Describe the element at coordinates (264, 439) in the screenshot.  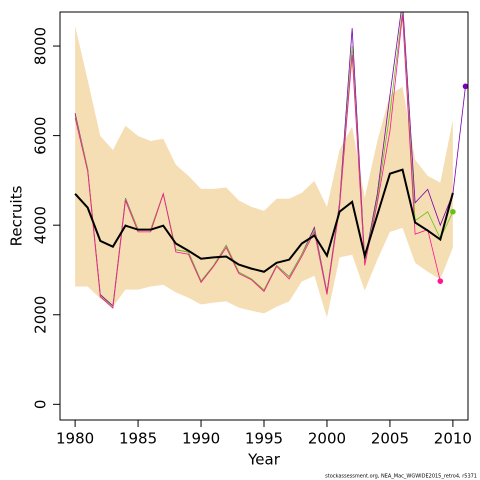
I see `x-tick-label: 1995` at that location.